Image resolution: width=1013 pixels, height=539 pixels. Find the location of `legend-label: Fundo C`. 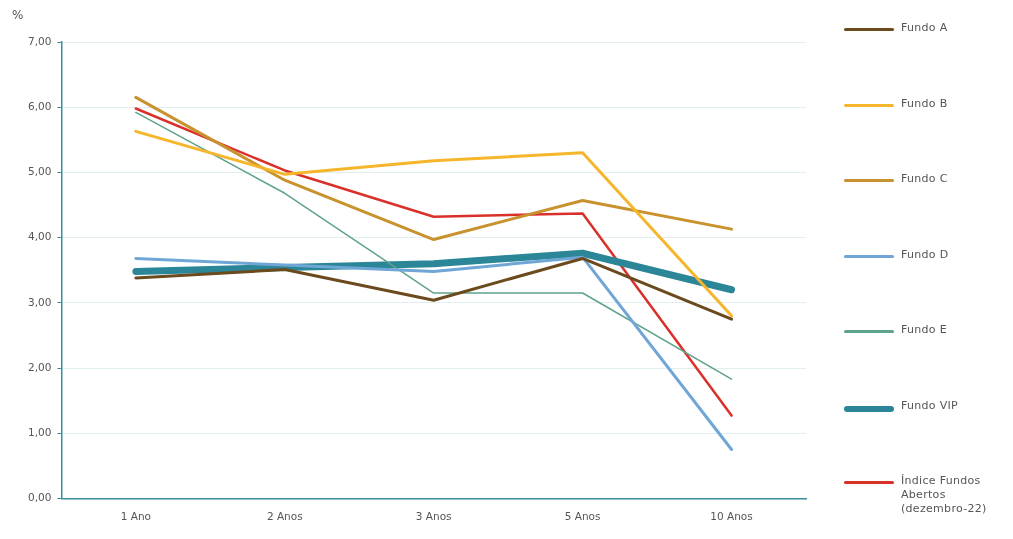

legend-label: Fundo C is located at coordinates (925, 179).